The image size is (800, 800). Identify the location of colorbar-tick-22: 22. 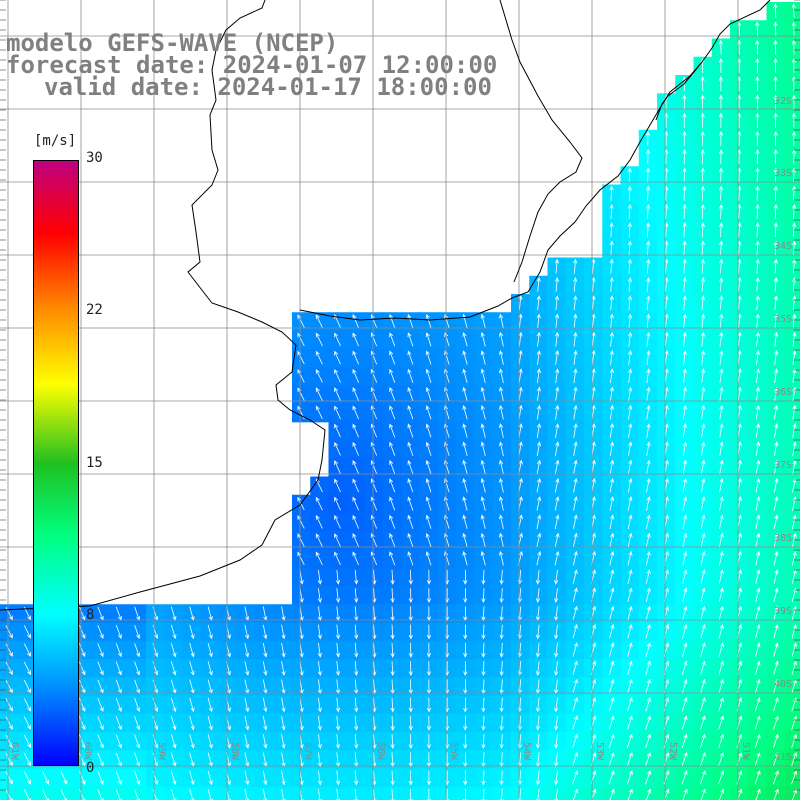
(94, 310).